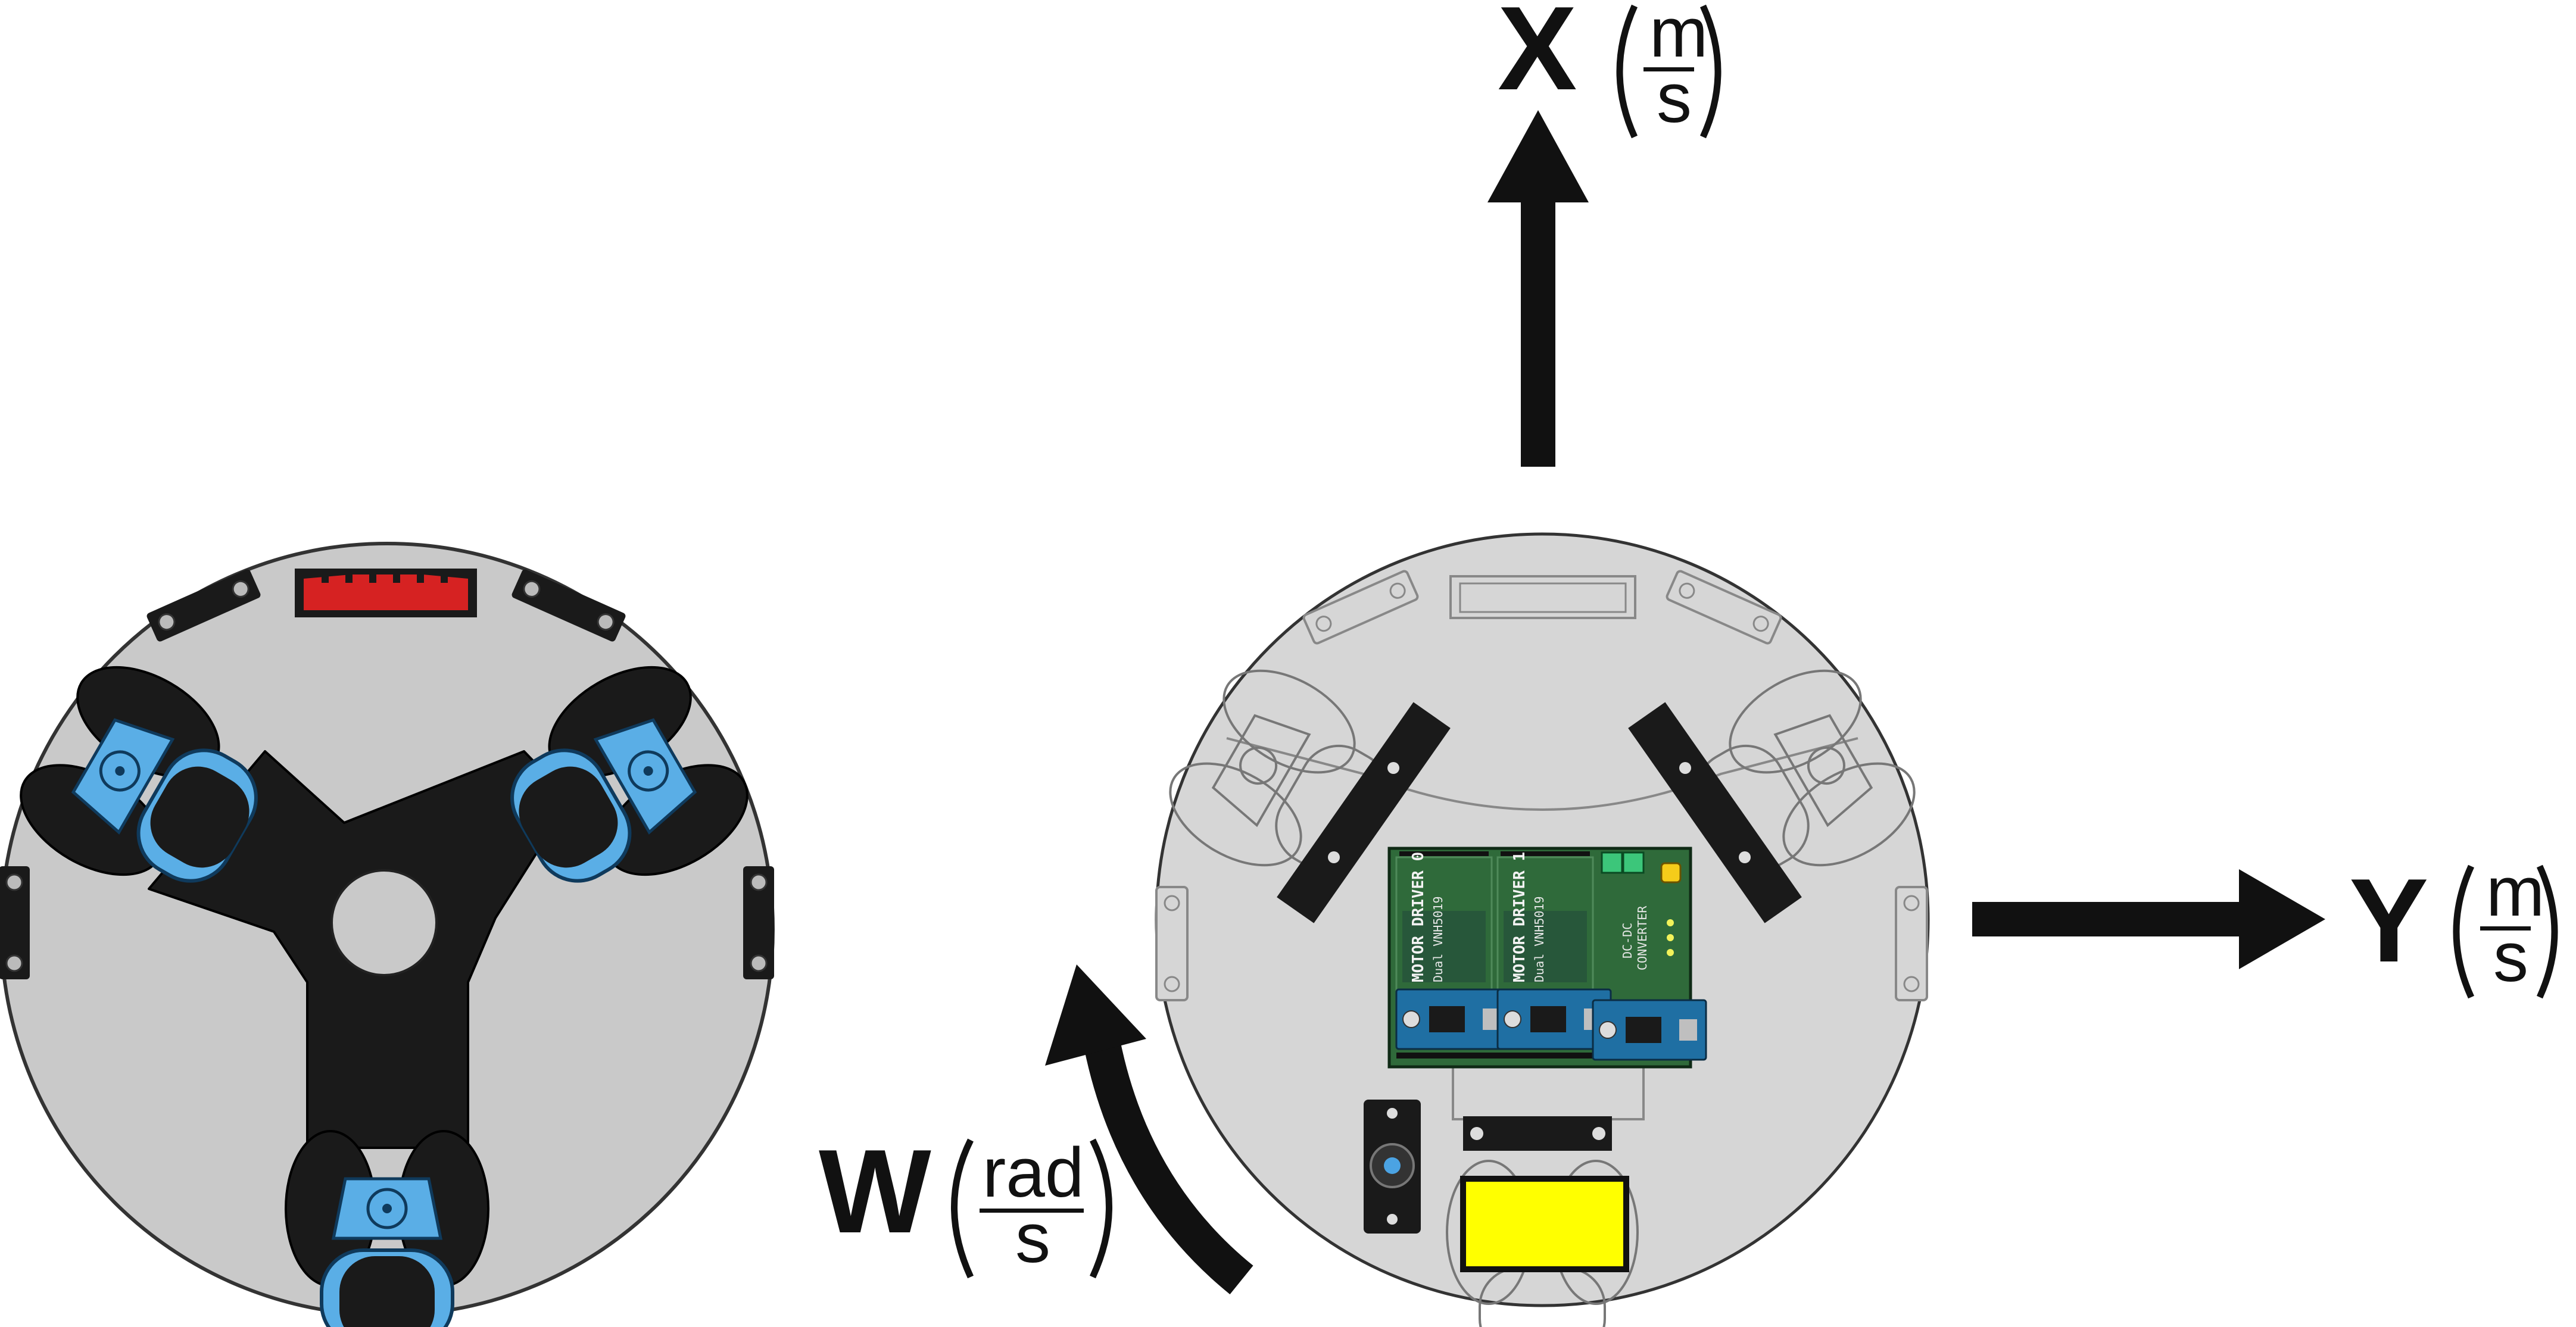 The image size is (2576, 1327). What do you see at coordinates (1538, 288) in the screenshot?
I see `x-axis-arrow` at bounding box center [1538, 288].